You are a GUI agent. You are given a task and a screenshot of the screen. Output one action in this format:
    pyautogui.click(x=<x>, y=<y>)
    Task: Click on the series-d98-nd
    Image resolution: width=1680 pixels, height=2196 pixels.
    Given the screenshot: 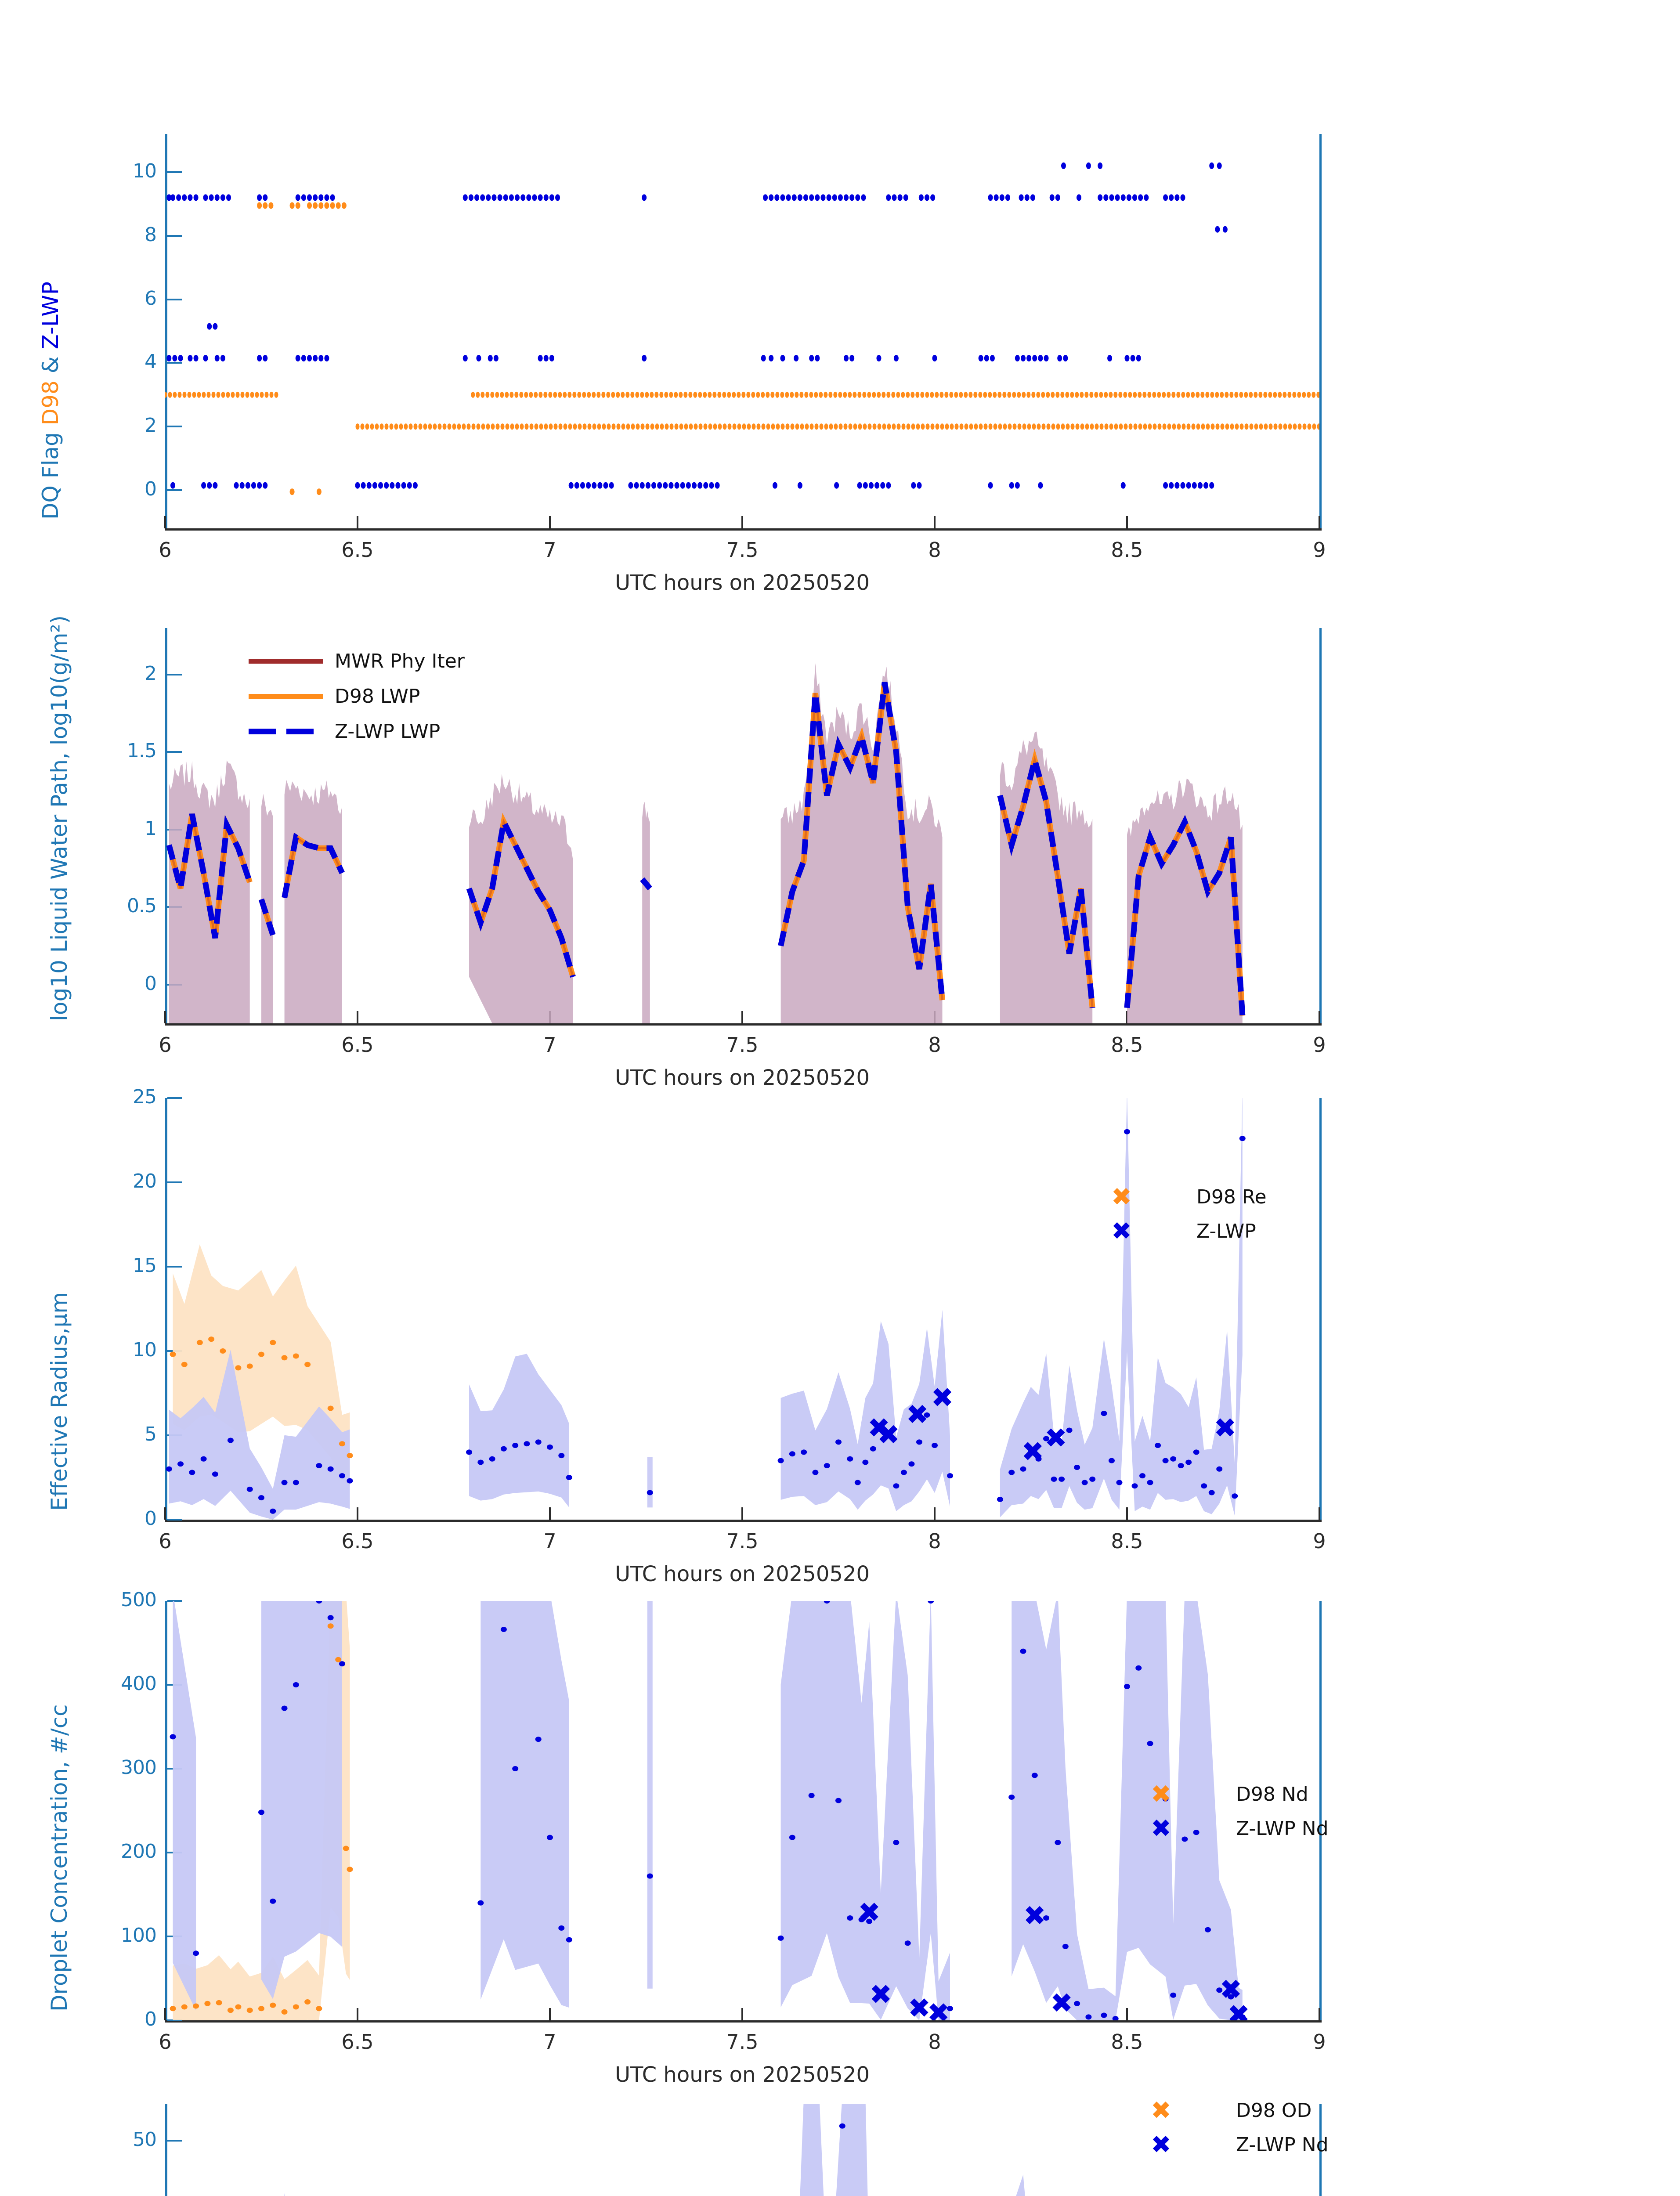 What is the action you would take?
    pyautogui.click(x=261, y=1819)
    